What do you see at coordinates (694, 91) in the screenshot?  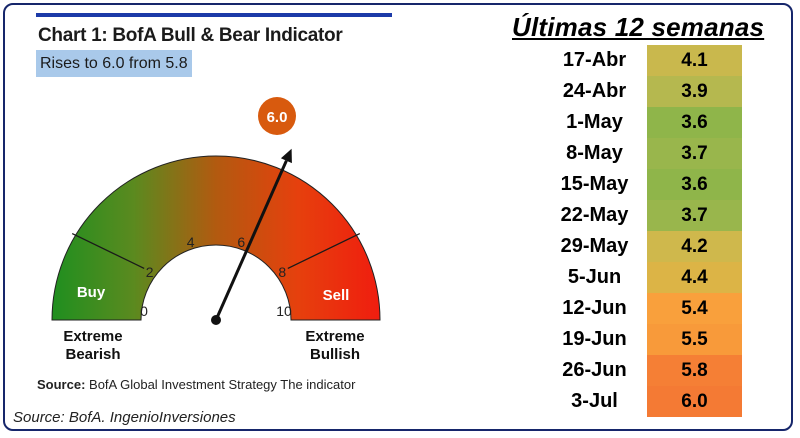 I see `week-value: 3.9` at bounding box center [694, 91].